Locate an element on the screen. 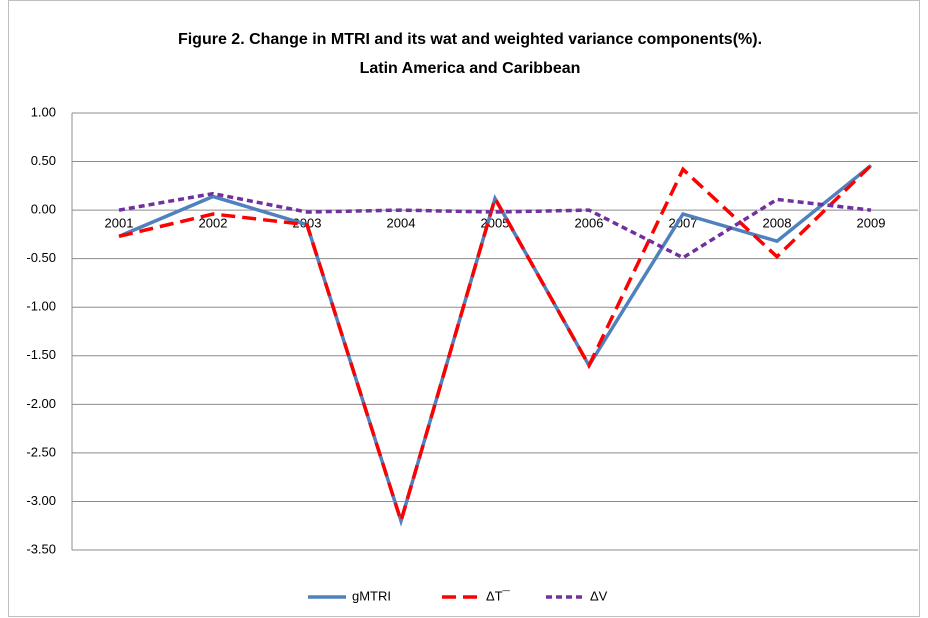 This screenshot has height=618, width=928. y-tick-label: -0.50 is located at coordinates (41, 257).